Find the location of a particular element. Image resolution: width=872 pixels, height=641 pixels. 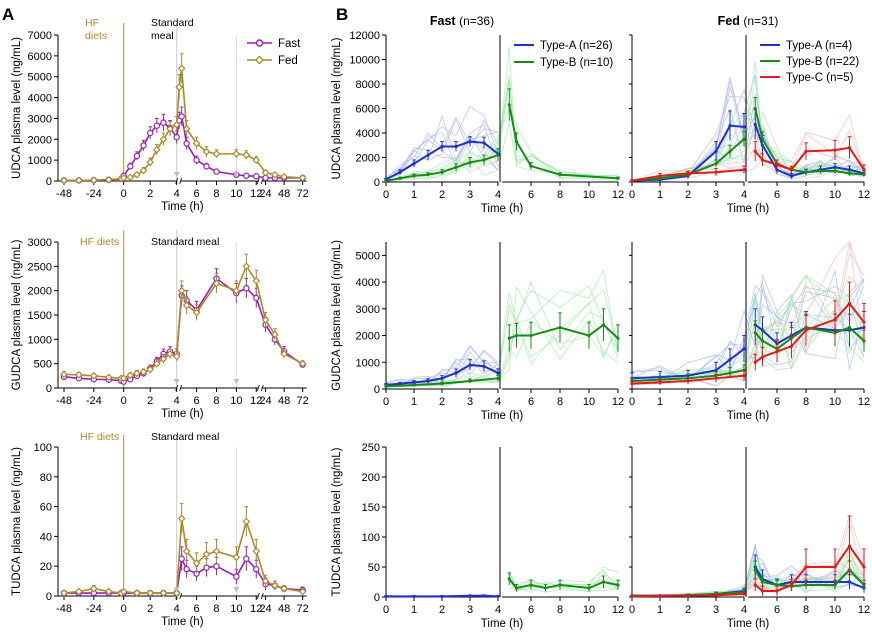

annotation-standard-meal-2: Standard meal is located at coordinates (185, 242).